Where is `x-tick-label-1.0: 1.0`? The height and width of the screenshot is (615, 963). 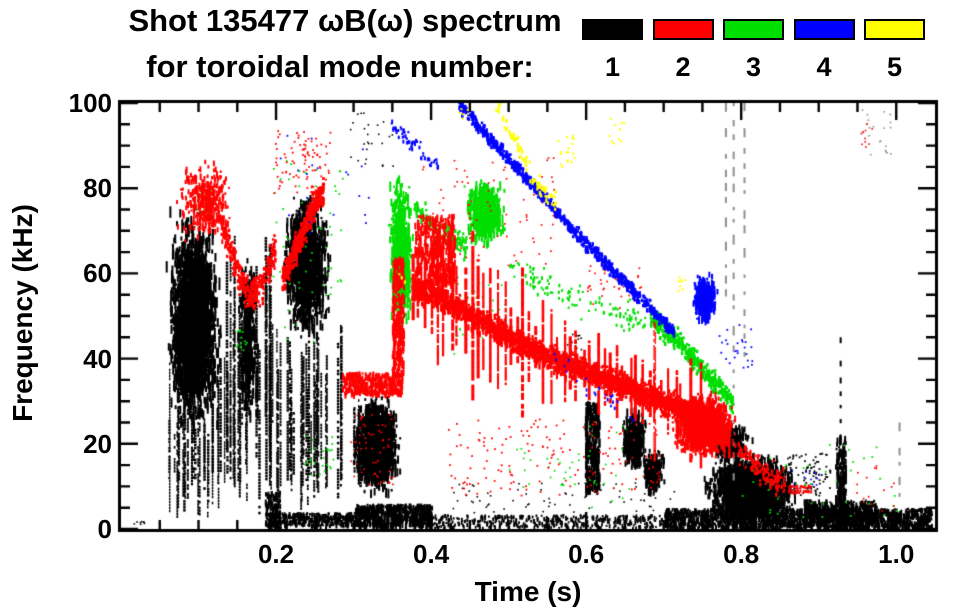 x-tick-label-1.0: 1.0 is located at coordinates (896, 554).